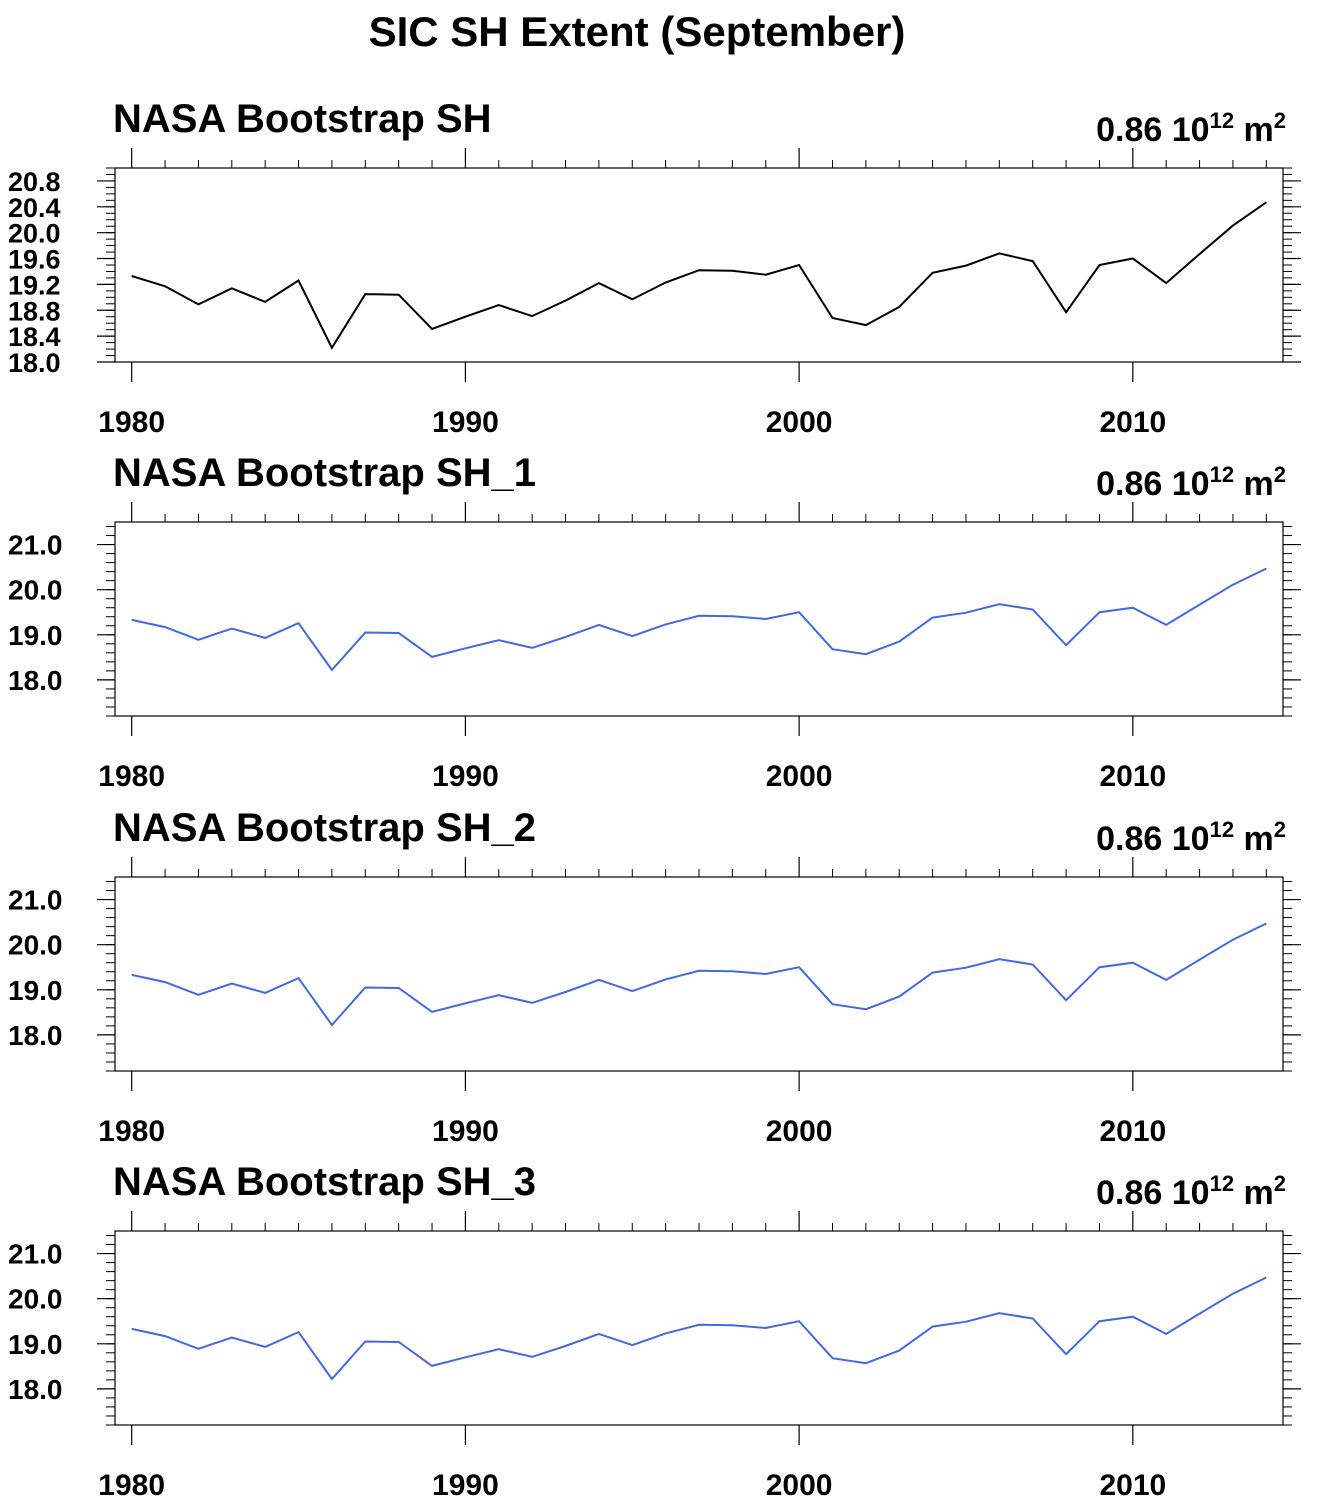 This screenshot has width=1318, height=1504. Describe the element at coordinates (302, 119) in the screenshot. I see `panel-title: NASA Bootstrap SH` at that location.